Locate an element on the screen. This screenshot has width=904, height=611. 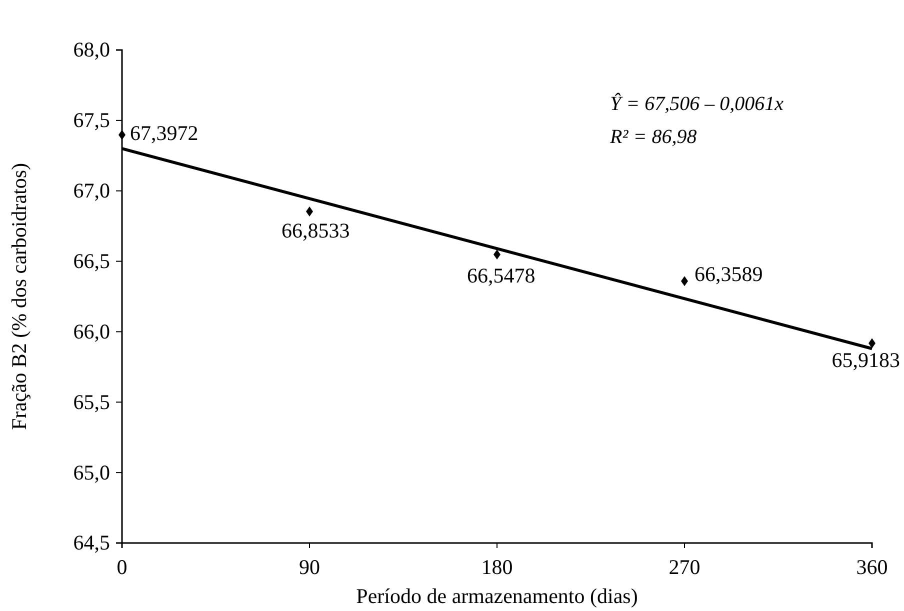
y-tick-label: 67,5 is located at coordinates (91, 120).